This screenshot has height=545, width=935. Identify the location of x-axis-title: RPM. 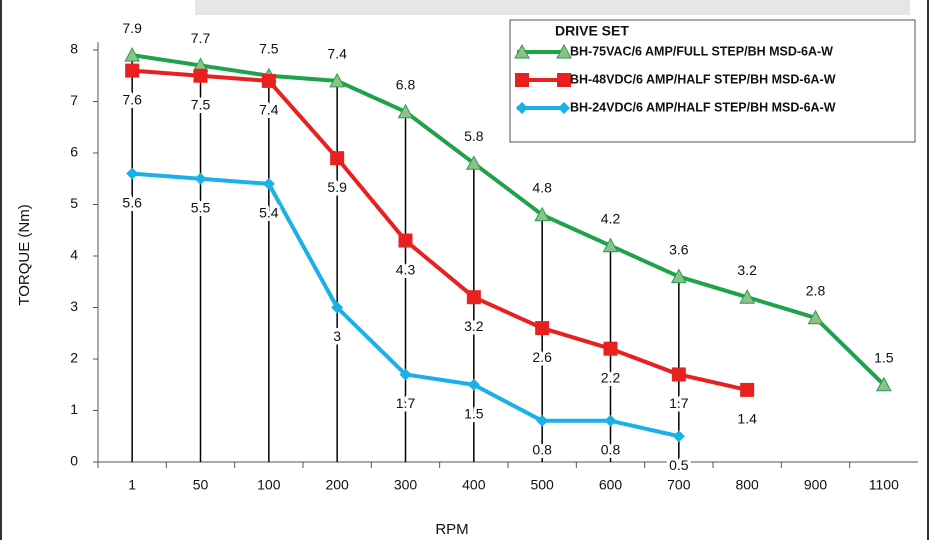
(451, 529).